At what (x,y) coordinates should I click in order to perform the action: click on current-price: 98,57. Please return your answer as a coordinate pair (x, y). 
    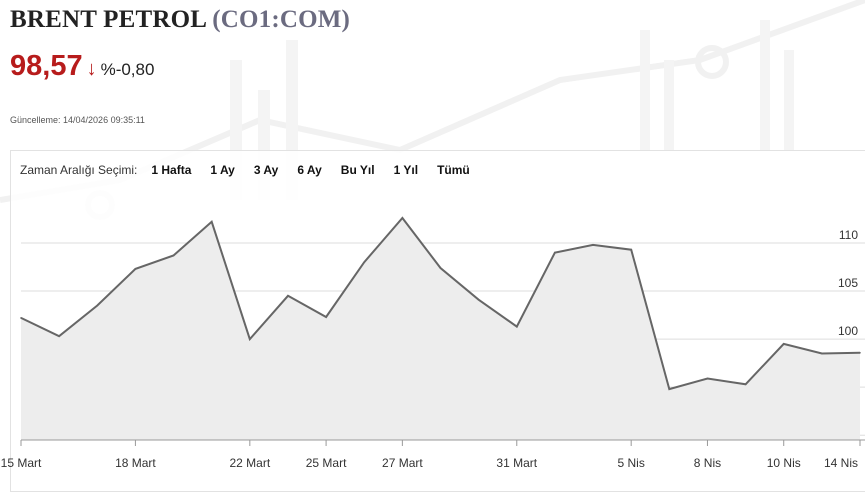
    Looking at the image, I should click on (46, 66).